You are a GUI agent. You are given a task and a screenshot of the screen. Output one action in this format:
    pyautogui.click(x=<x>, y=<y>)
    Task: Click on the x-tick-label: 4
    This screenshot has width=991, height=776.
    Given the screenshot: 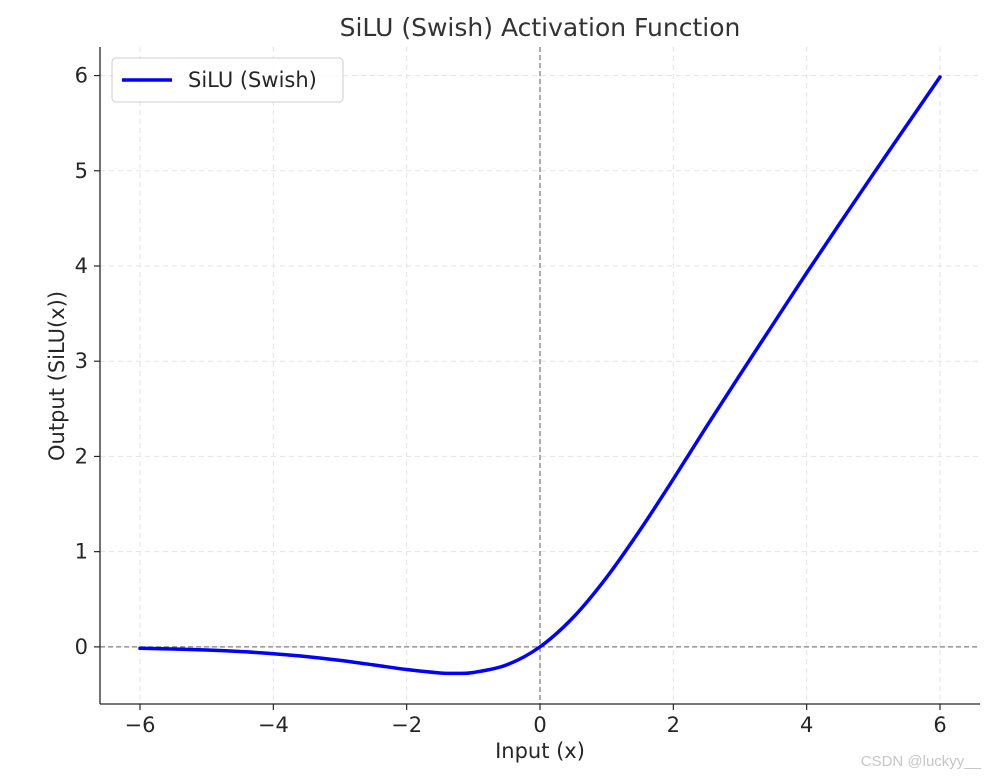 What is the action you would take?
    pyautogui.click(x=806, y=725)
    